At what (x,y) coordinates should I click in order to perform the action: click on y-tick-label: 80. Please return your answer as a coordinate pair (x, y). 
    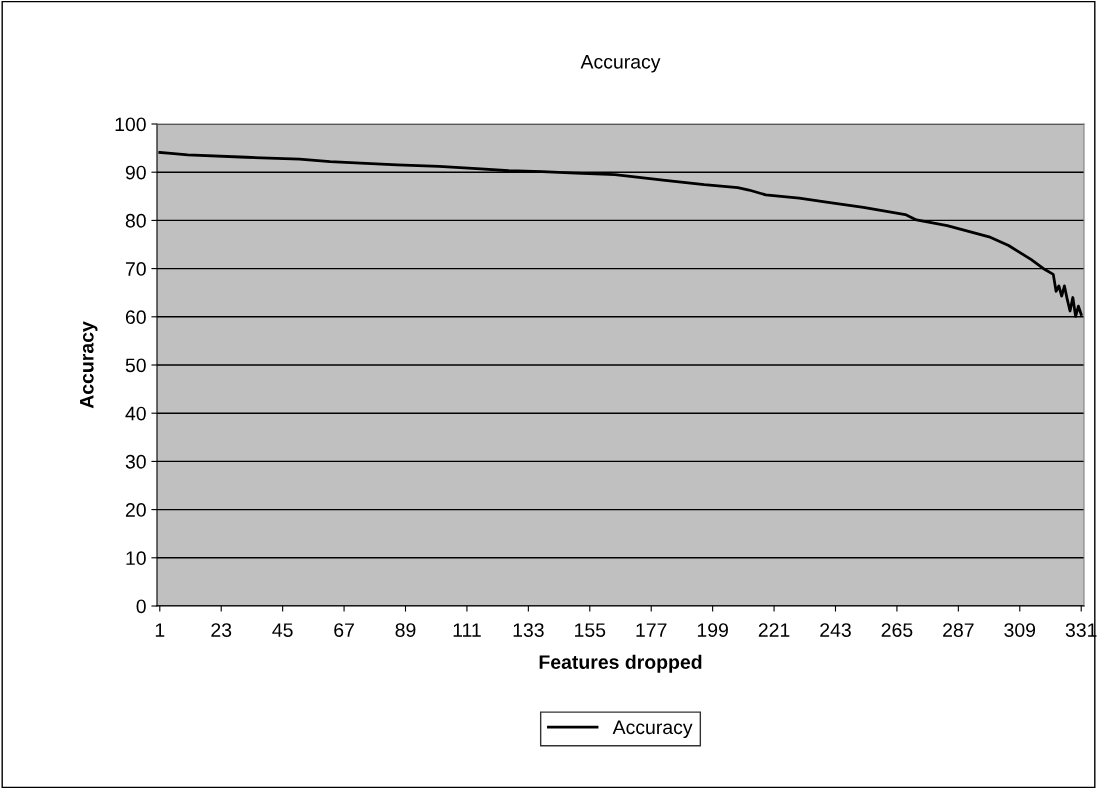
    Looking at the image, I should click on (135, 220).